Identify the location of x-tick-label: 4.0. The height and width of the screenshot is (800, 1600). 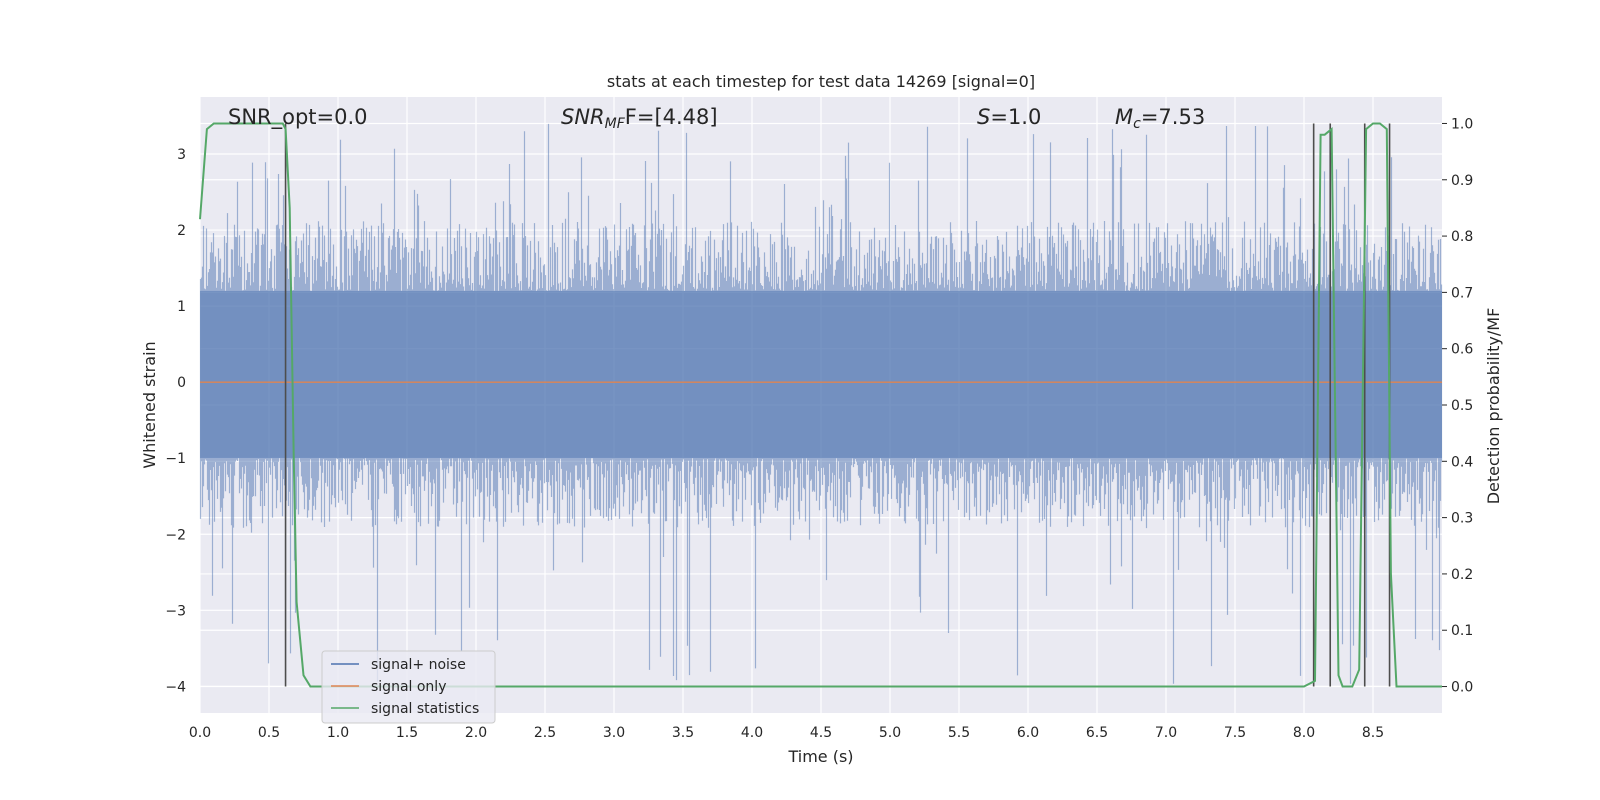
(752, 733).